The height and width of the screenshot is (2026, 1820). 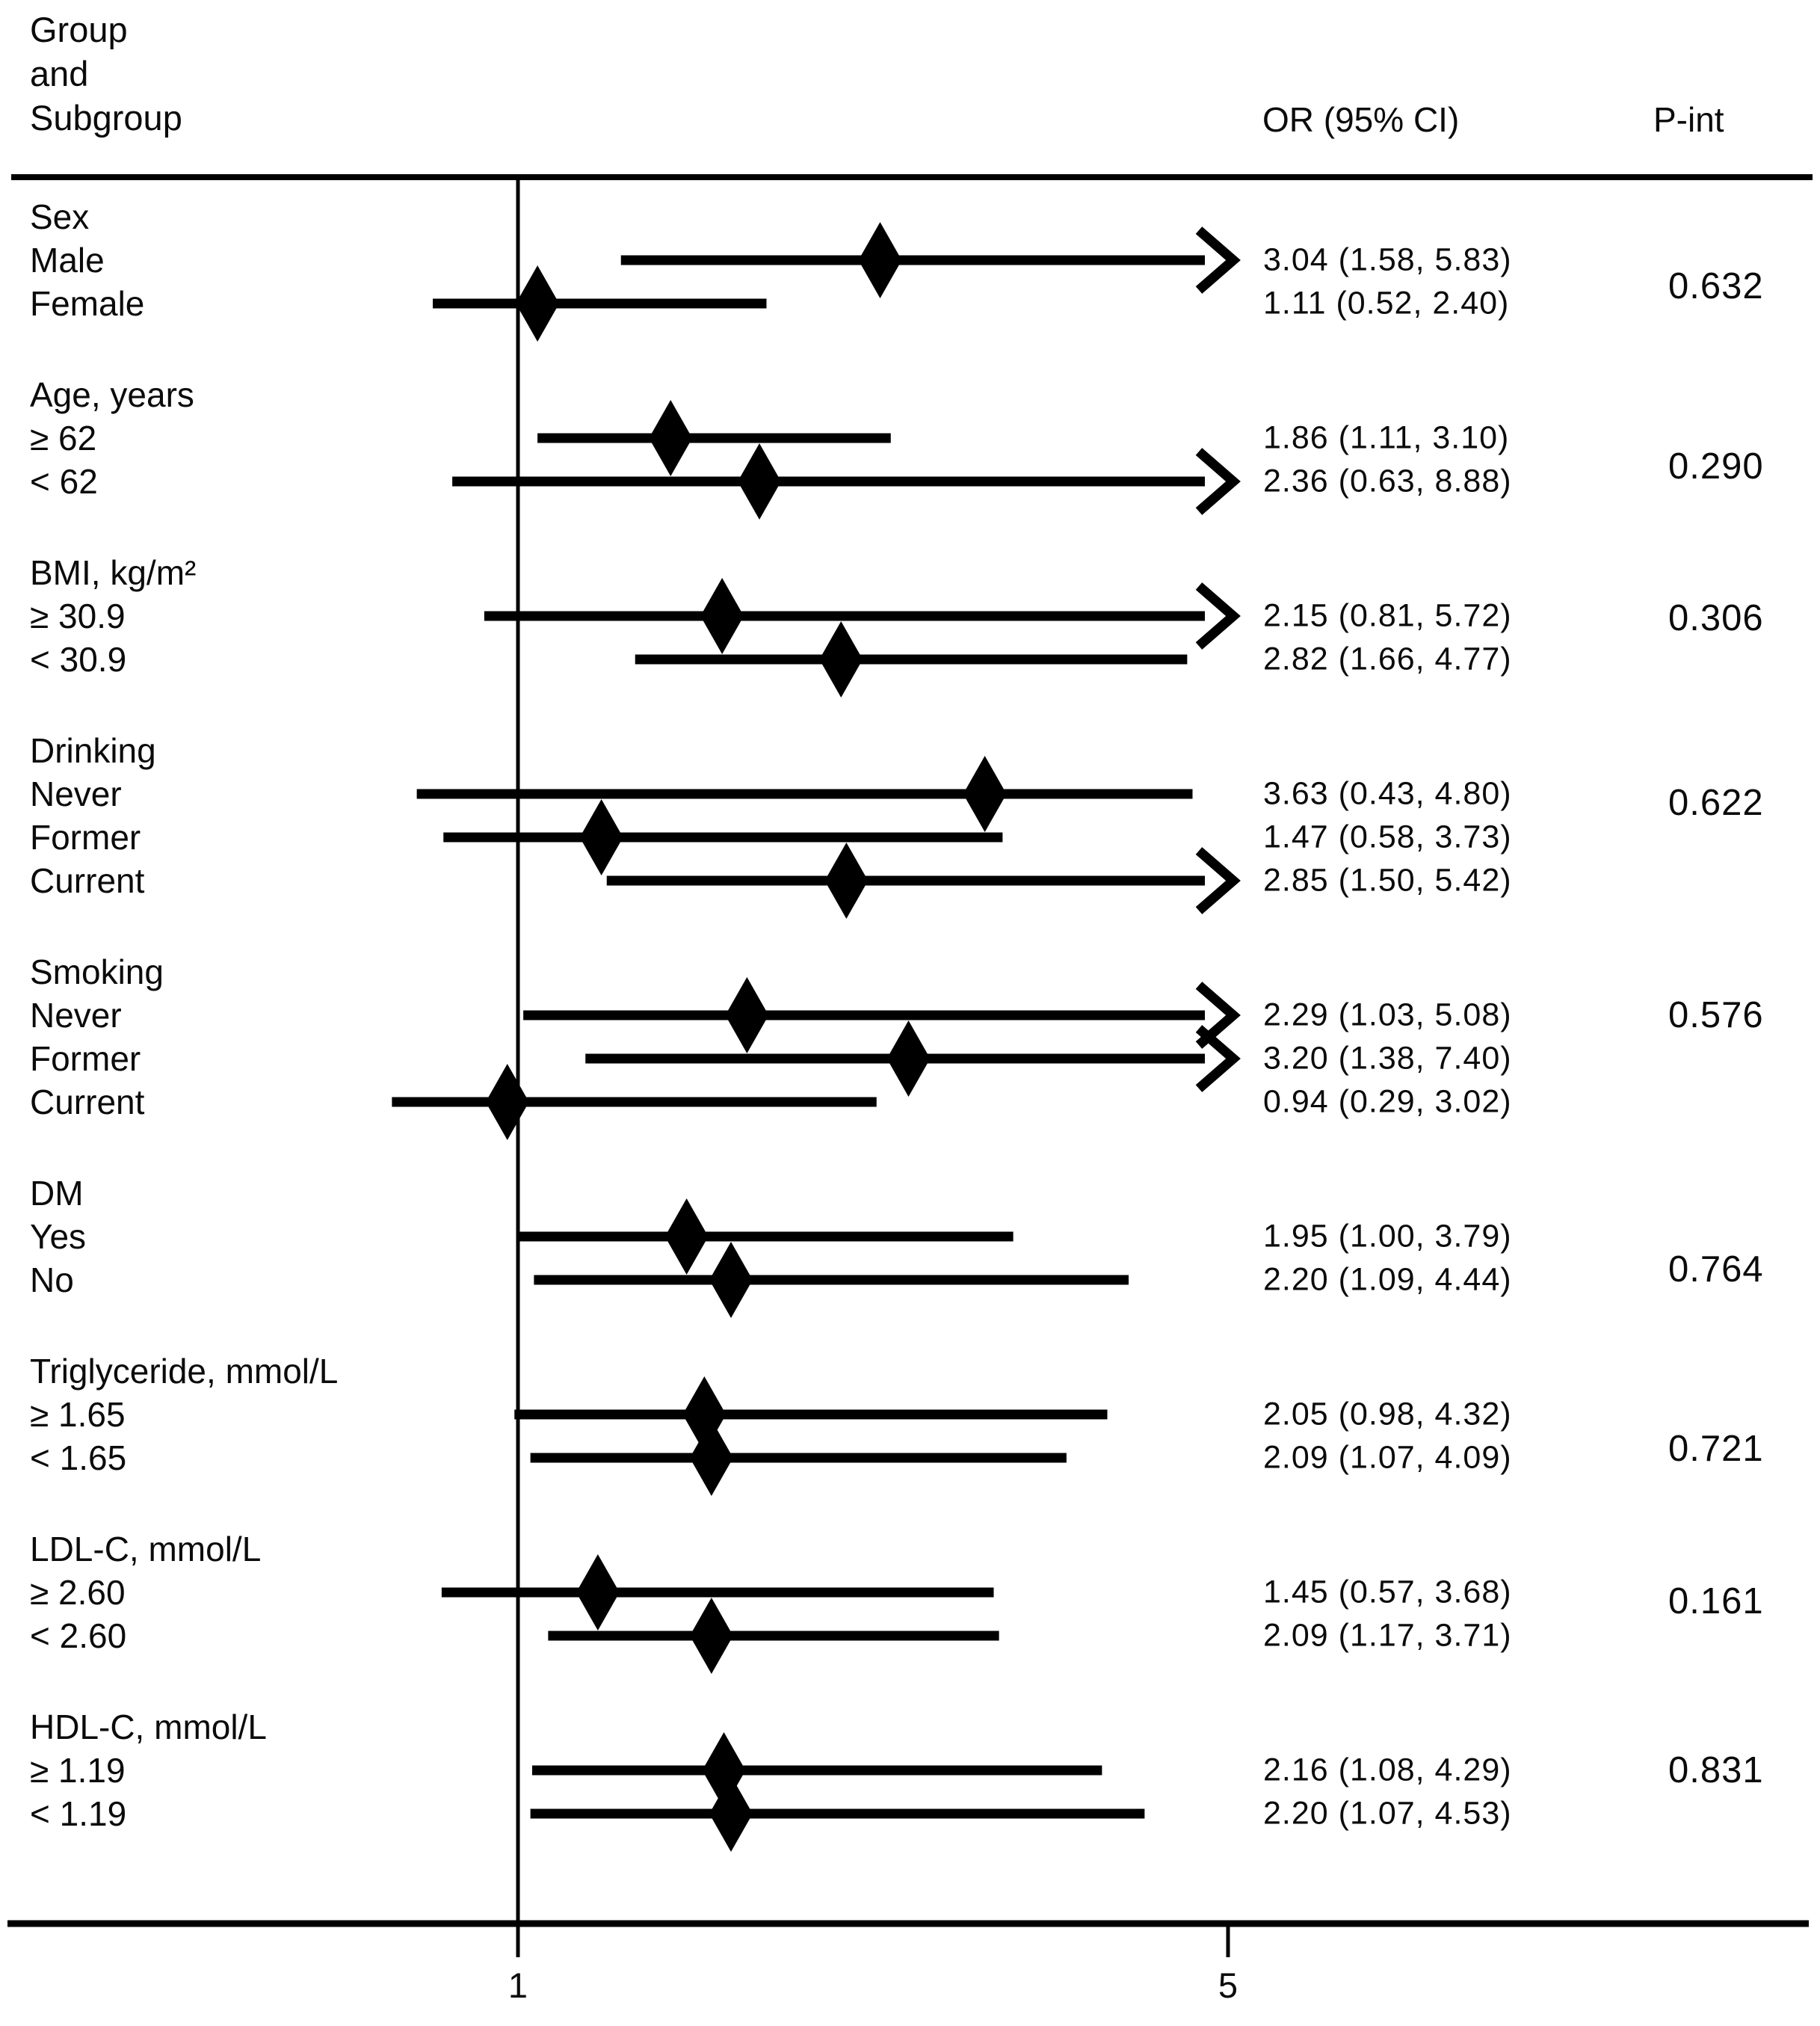 What do you see at coordinates (1228, 1985) in the screenshot?
I see `x-tick-label-5: 5` at bounding box center [1228, 1985].